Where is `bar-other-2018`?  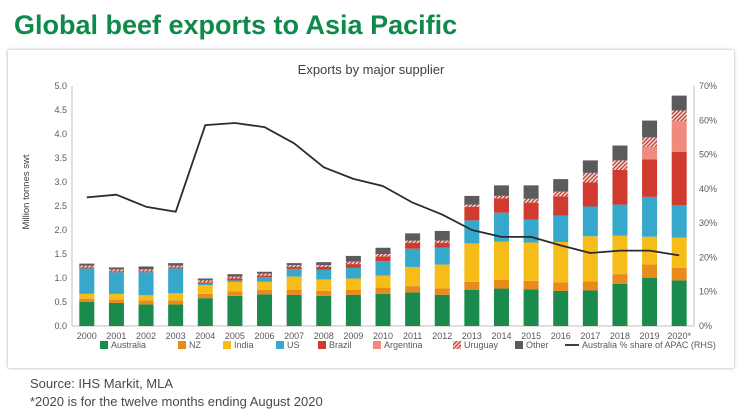 bar-other-2018 is located at coordinates (620, 153).